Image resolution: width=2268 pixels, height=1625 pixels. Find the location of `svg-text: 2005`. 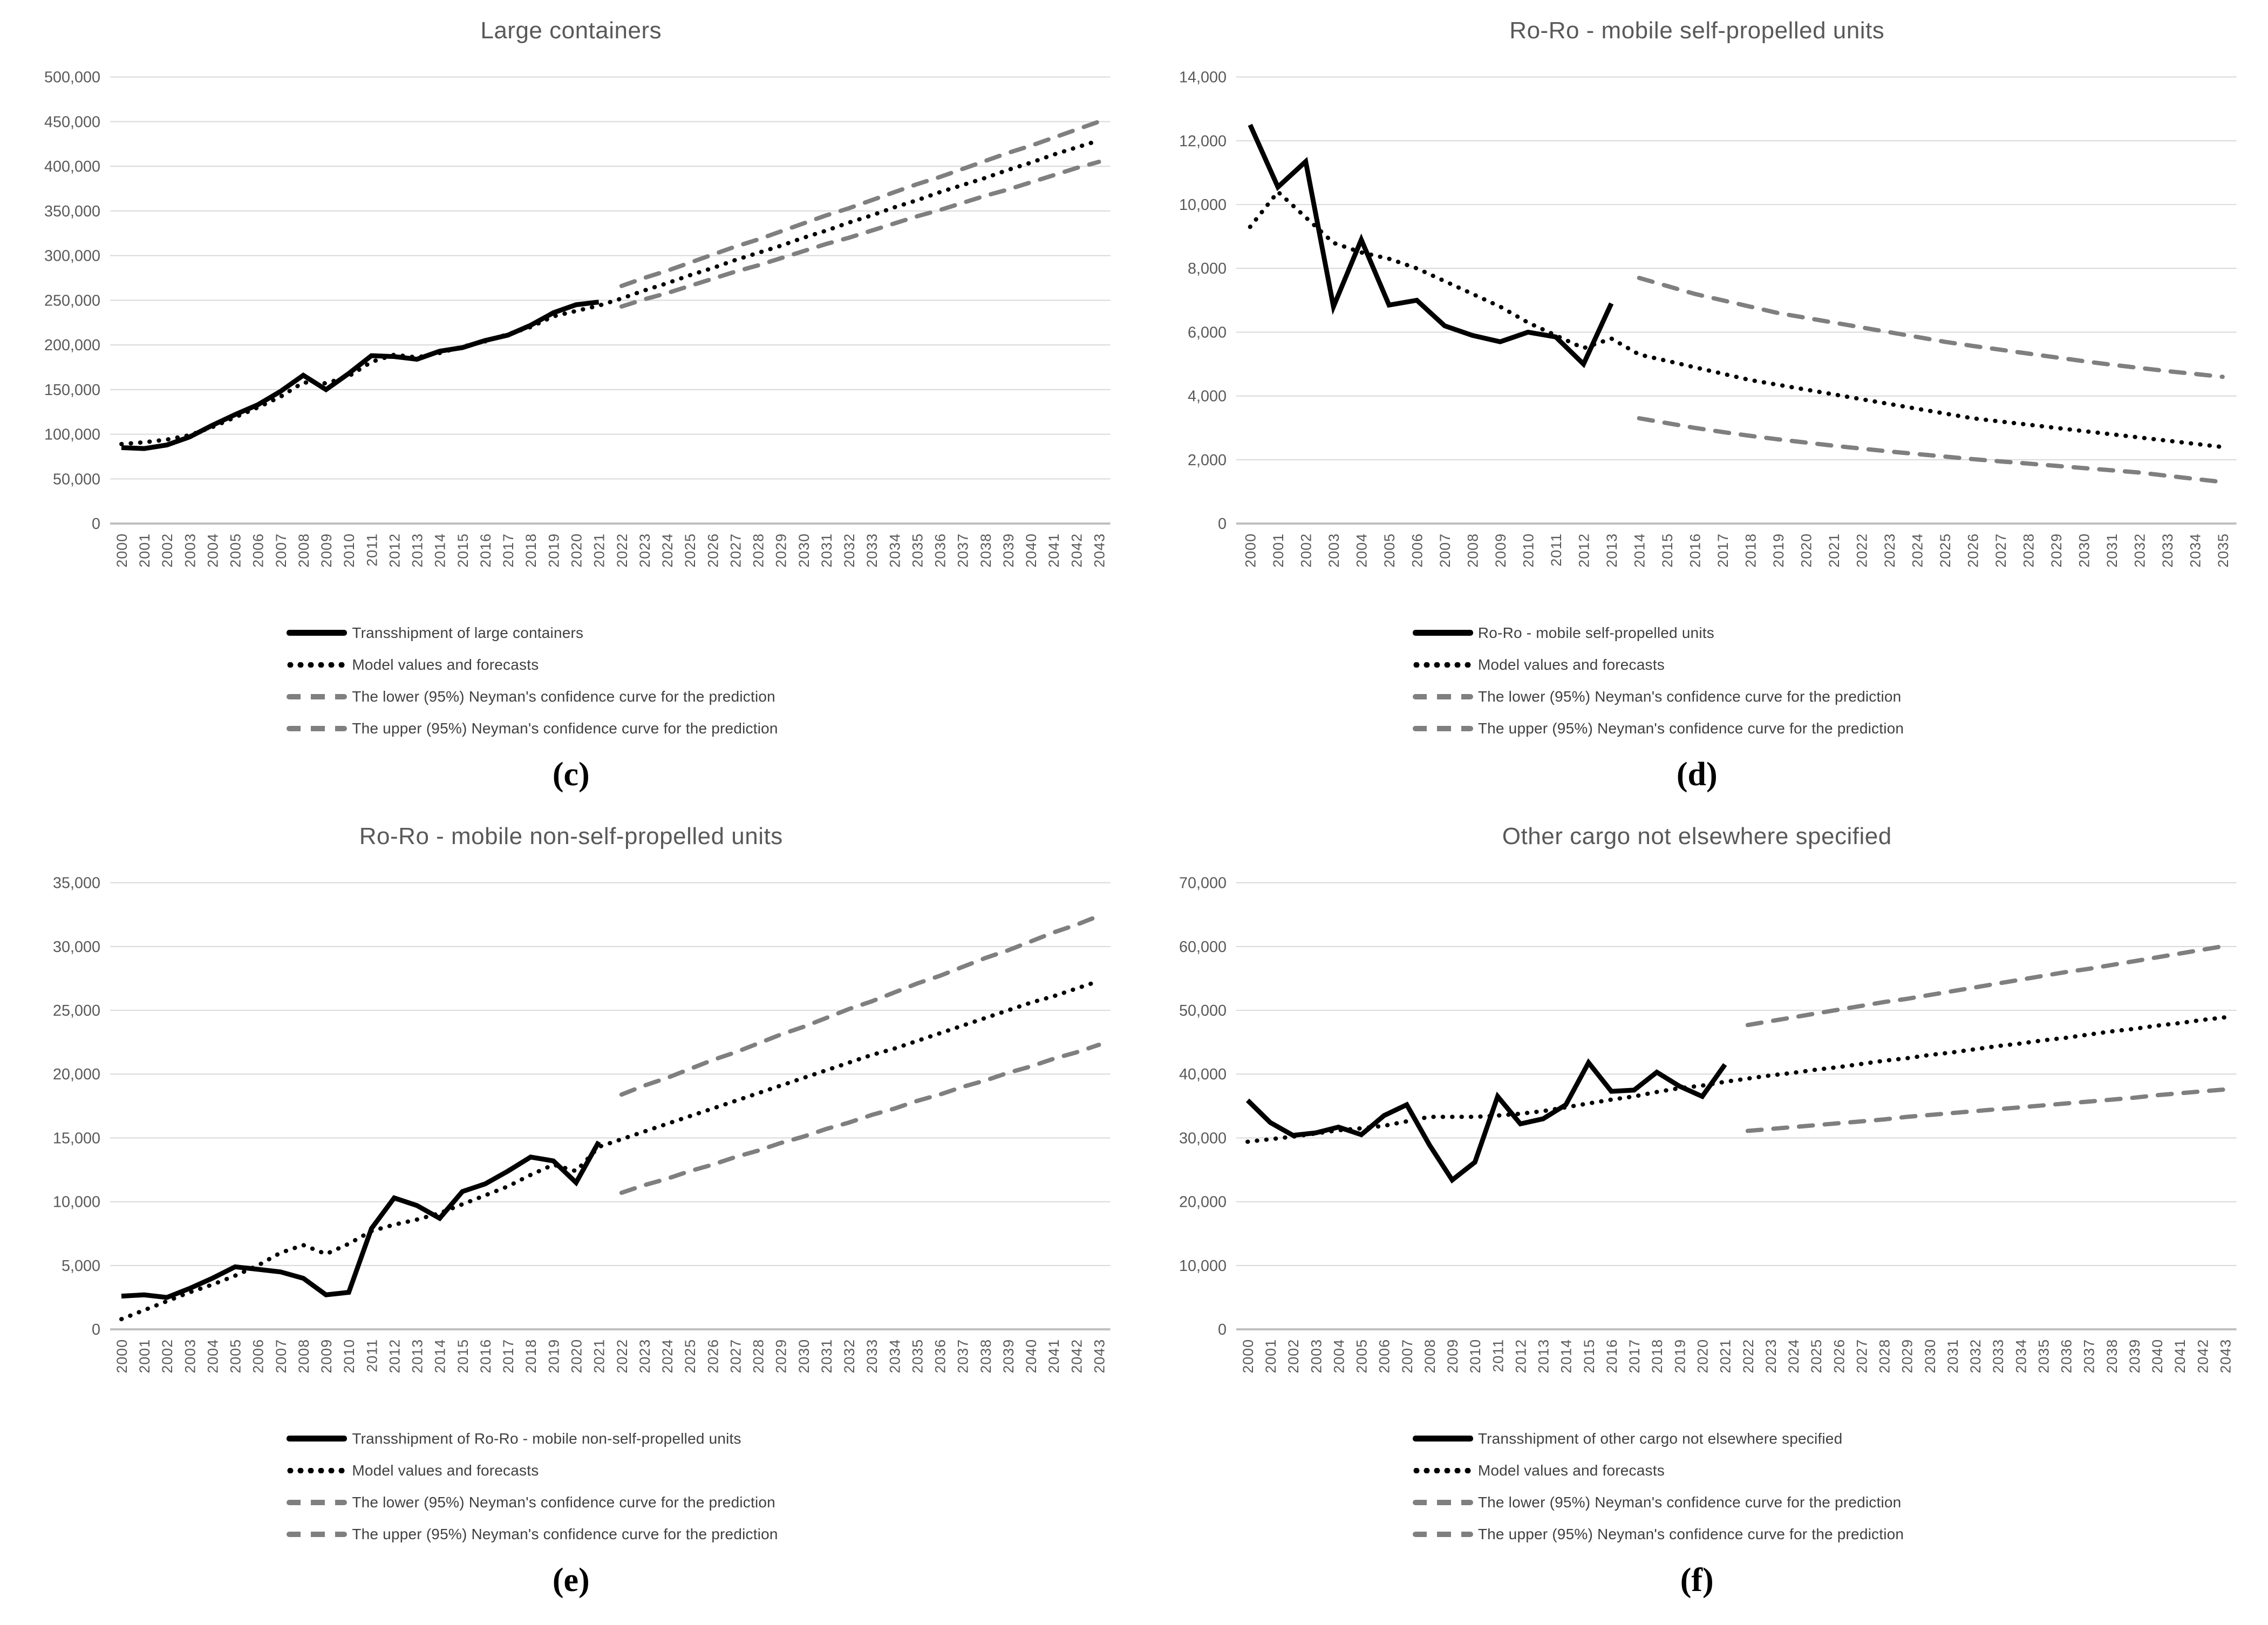

svg-text: 2005 is located at coordinates (236, 550).